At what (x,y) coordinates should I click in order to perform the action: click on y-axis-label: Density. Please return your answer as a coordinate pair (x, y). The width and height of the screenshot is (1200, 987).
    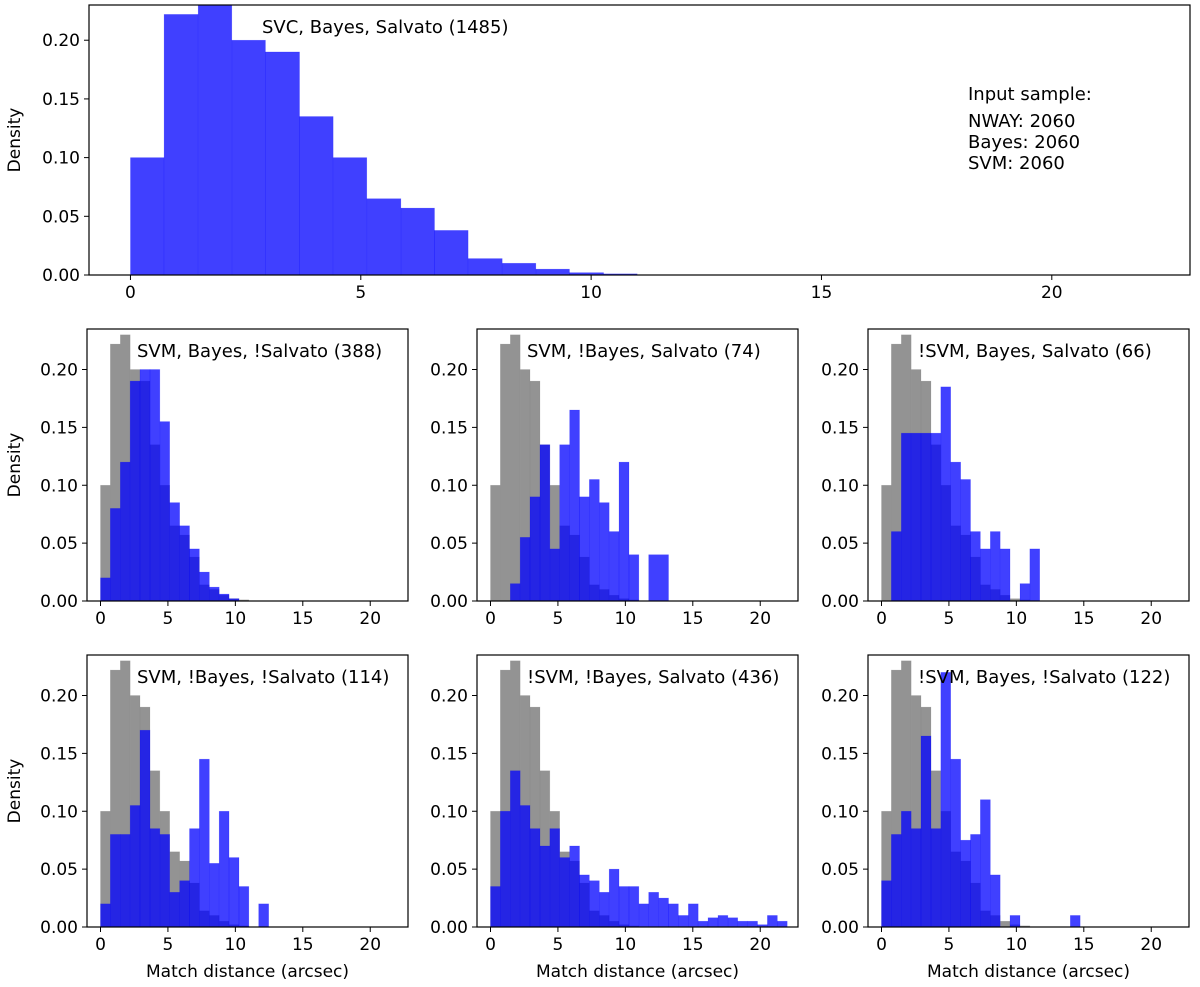
    Looking at the image, I should click on (15, 791).